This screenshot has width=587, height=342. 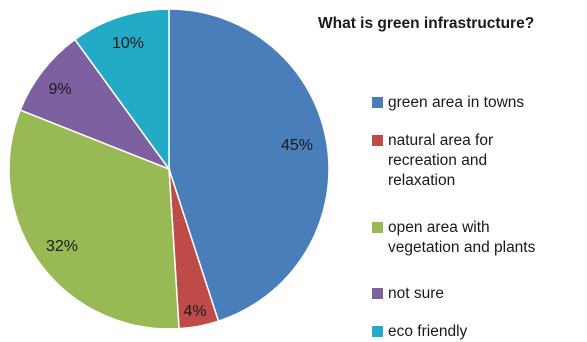 What do you see at coordinates (416, 293) in the screenshot?
I see `legend-label-not-sure: not sure` at bounding box center [416, 293].